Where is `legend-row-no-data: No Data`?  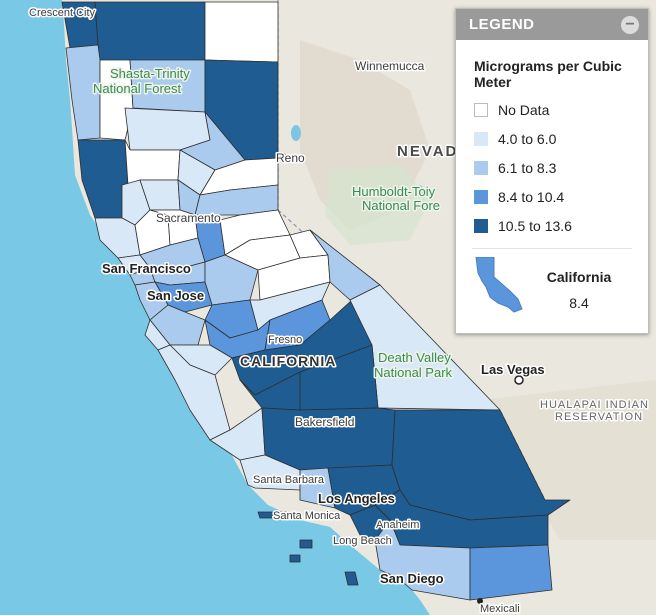 legend-row-no-data: No Data is located at coordinates (561, 109).